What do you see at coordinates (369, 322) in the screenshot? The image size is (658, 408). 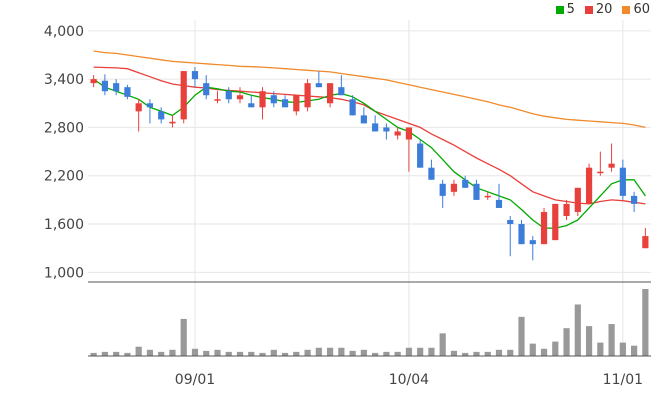 I see `volume-bars` at bounding box center [369, 322].